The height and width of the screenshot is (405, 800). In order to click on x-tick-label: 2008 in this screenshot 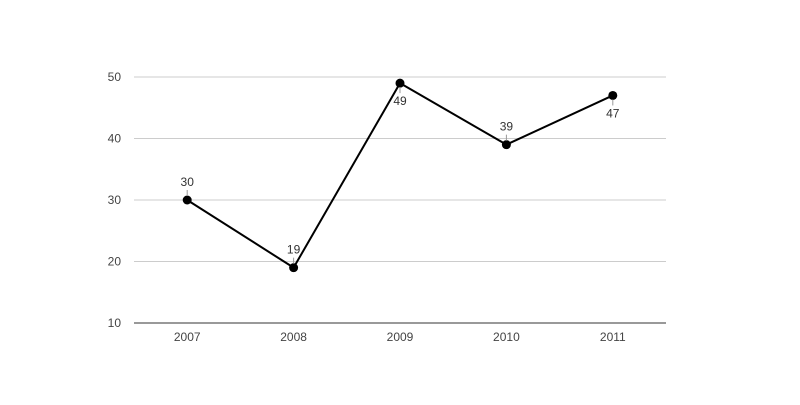, I will do `click(293, 337)`.